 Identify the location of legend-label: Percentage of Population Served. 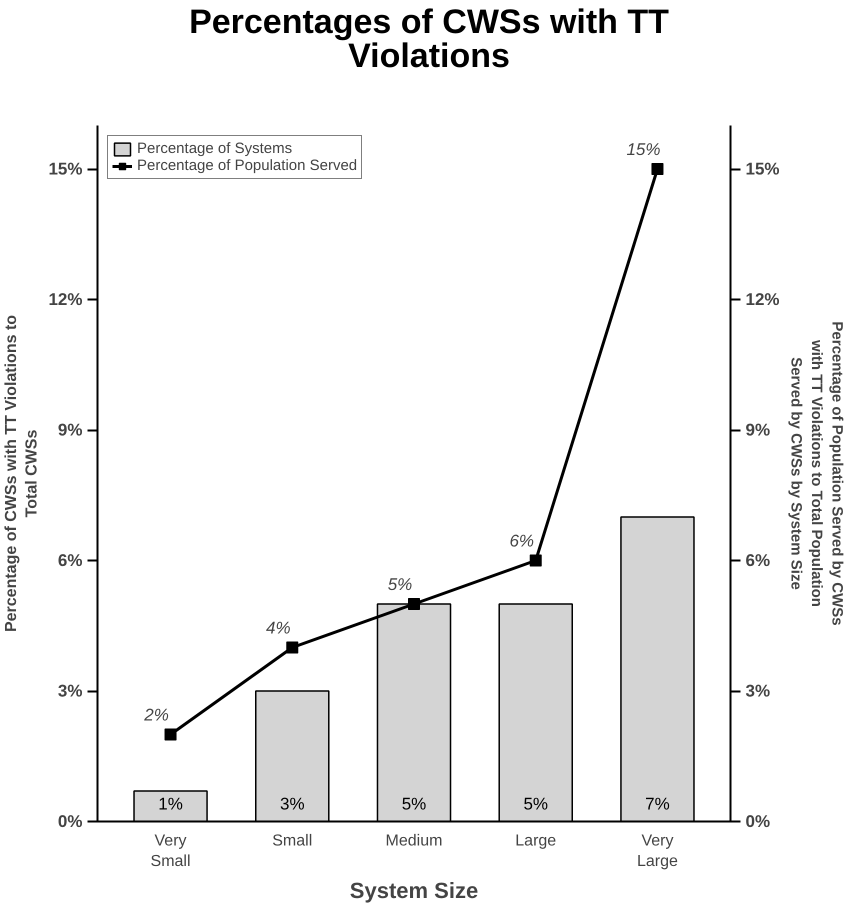
(247, 165).